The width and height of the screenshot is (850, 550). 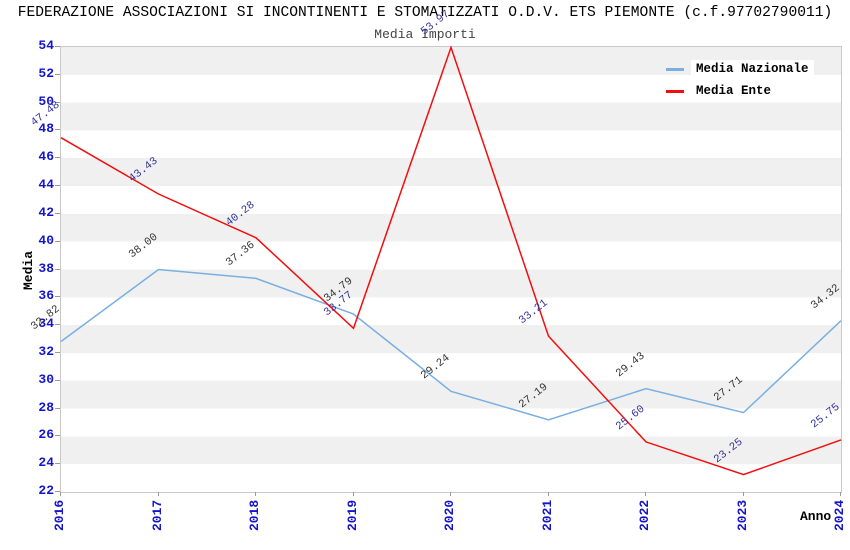 What do you see at coordinates (254, 515) in the screenshot?
I see `x-tick-label: 2018` at bounding box center [254, 515].